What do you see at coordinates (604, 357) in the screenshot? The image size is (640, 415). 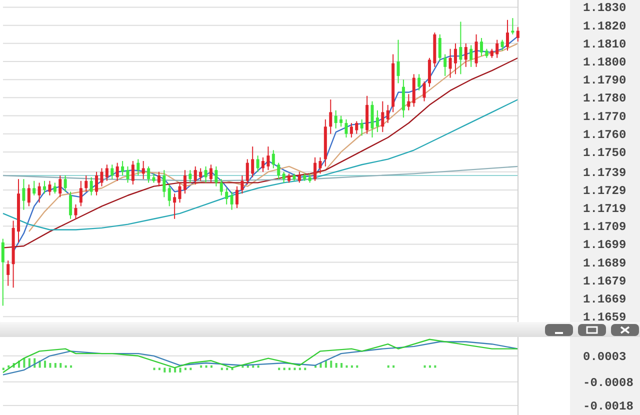 I see `y-tick-label: 0.0003` at bounding box center [604, 357].